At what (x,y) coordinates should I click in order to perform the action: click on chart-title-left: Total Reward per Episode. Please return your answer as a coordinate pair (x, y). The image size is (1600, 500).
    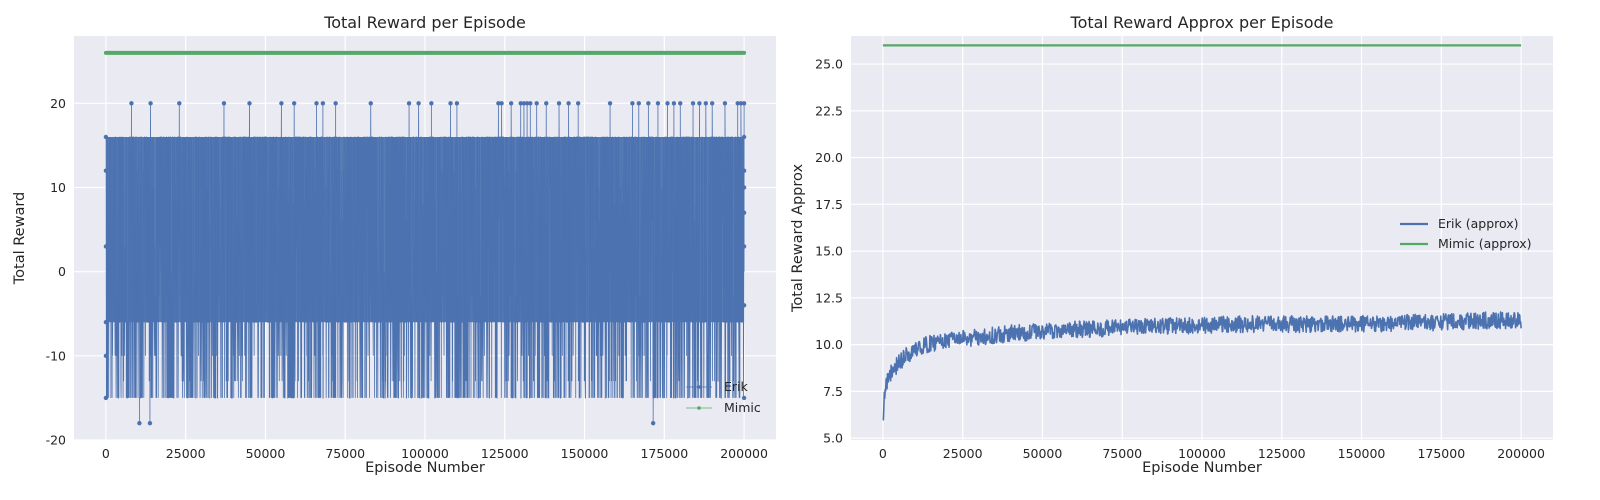
    Looking at the image, I should click on (424, 22).